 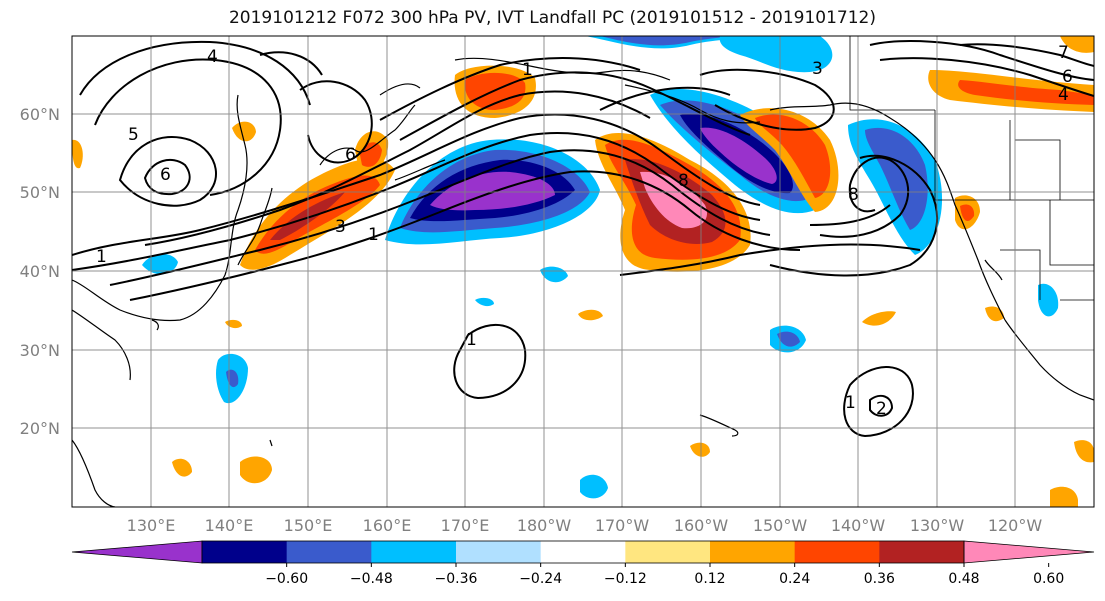 I want to click on lon-label: 170°E, so click(x=465, y=525).